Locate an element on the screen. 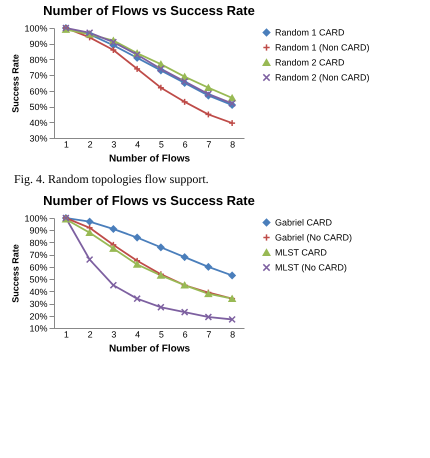  legend-label: MLST (No CARD) is located at coordinates (311, 267).